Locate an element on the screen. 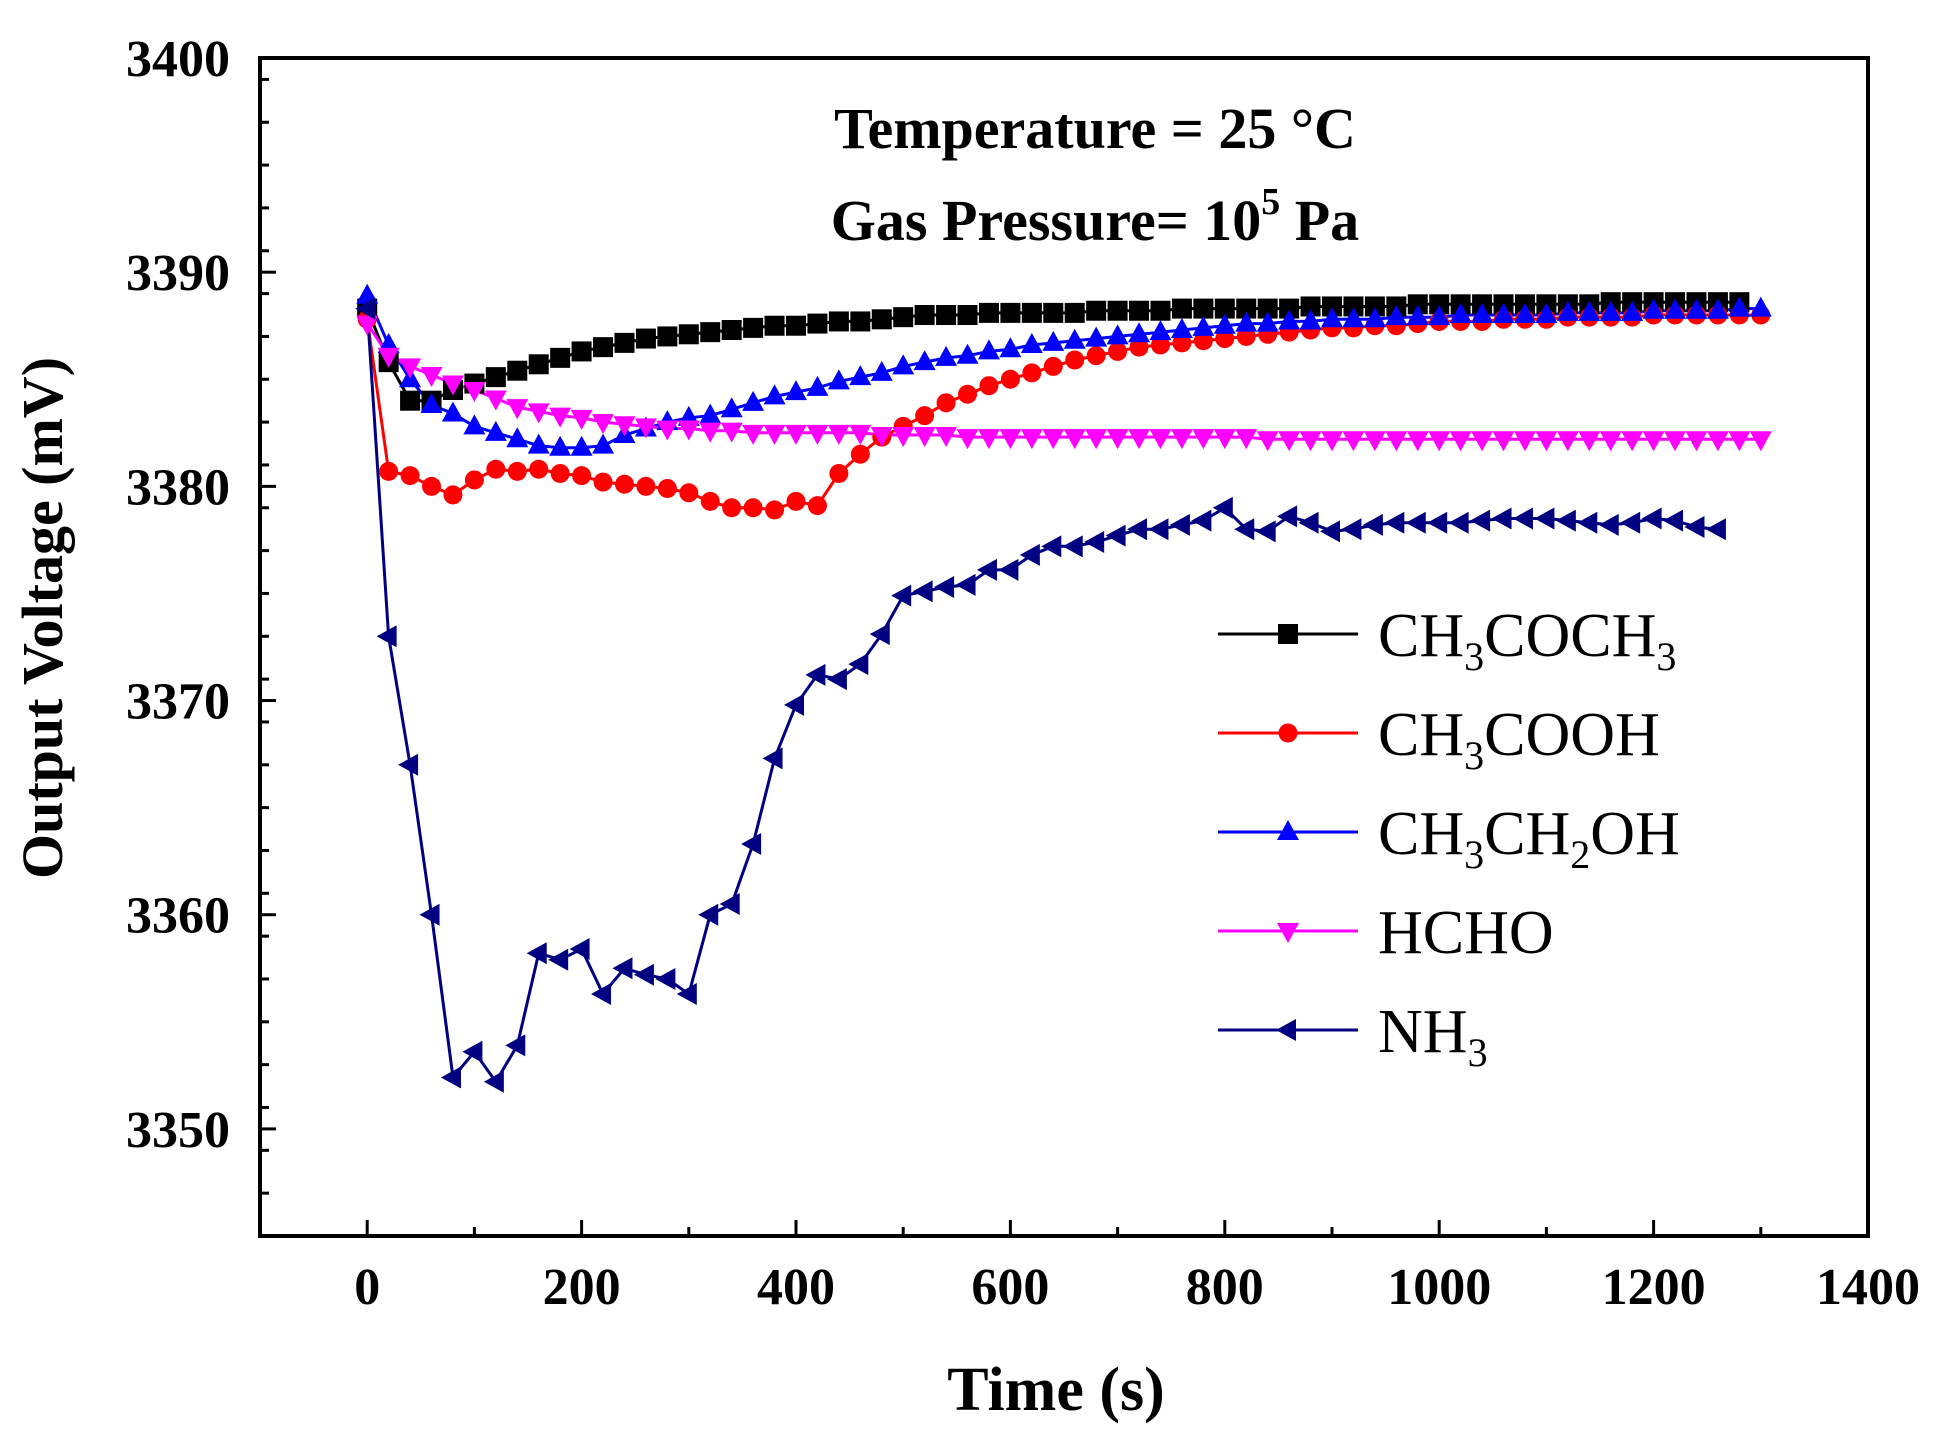 This screenshot has height=1441, width=1940. legend-item-ch3ch2oh: CH3CH2OH is located at coordinates (1449, 838).